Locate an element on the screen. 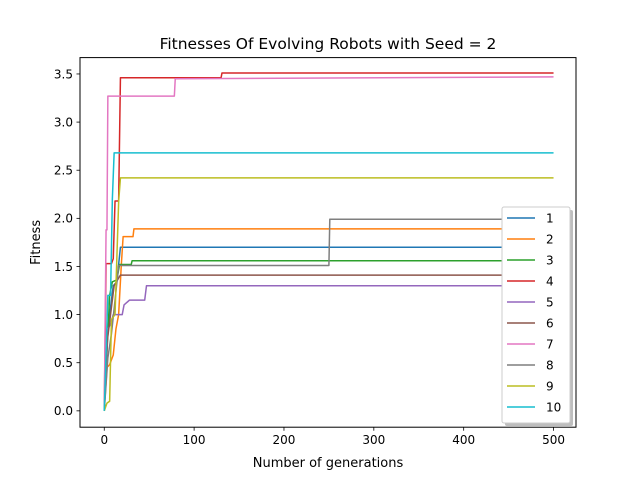  x-tick-label: 200 is located at coordinates (284, 440).